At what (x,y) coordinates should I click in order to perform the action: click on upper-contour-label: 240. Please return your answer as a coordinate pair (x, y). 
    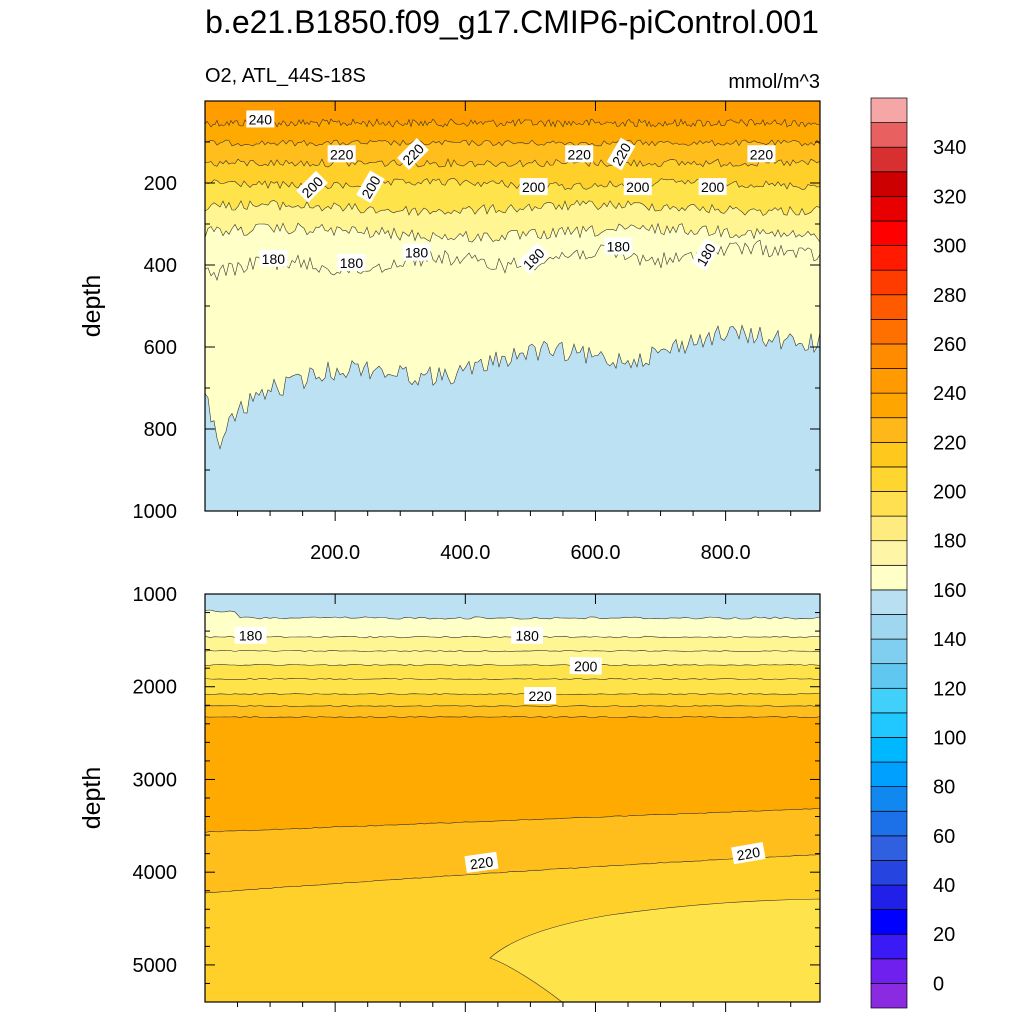
    Looking at the image, I should click on (260, 119).